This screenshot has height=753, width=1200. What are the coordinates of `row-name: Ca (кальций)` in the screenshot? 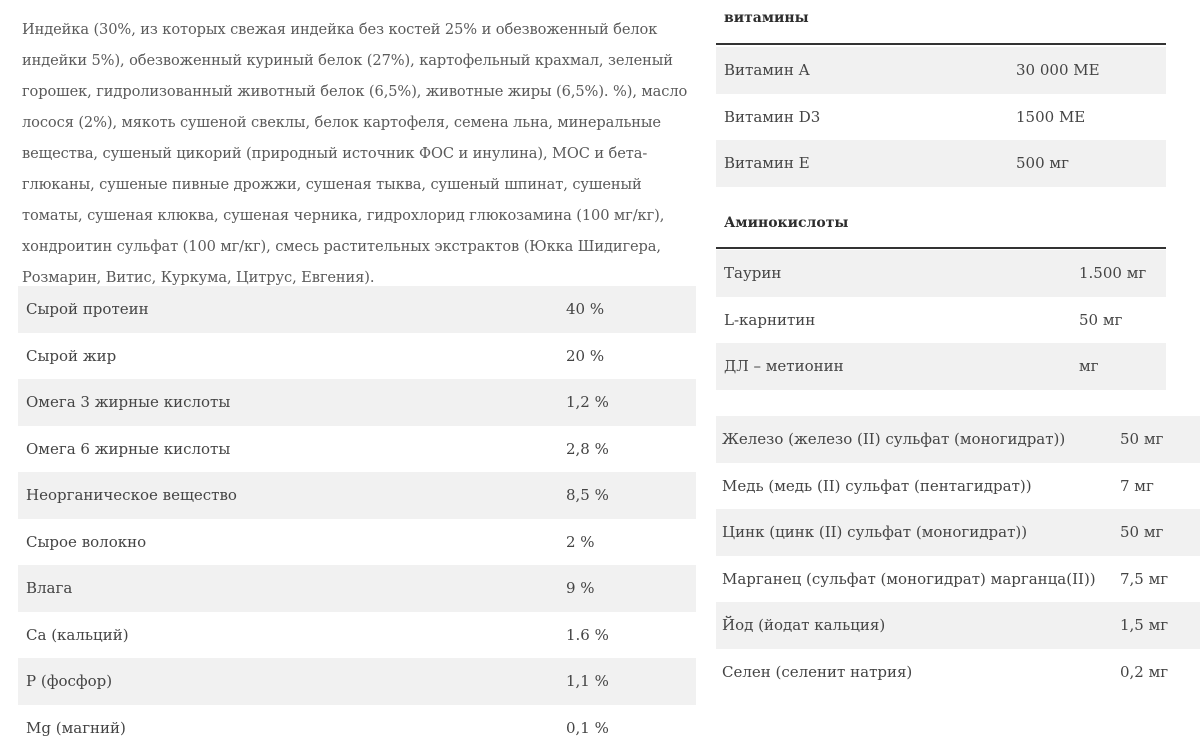 It's located at (77, 634).